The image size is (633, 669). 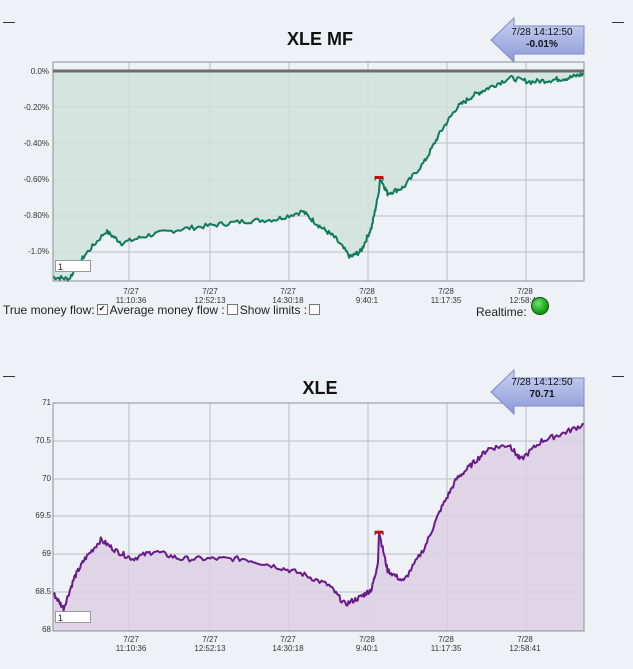 I want to click on chart1-xtick: 7/28 12:58:41, so click(x=525, y=296).